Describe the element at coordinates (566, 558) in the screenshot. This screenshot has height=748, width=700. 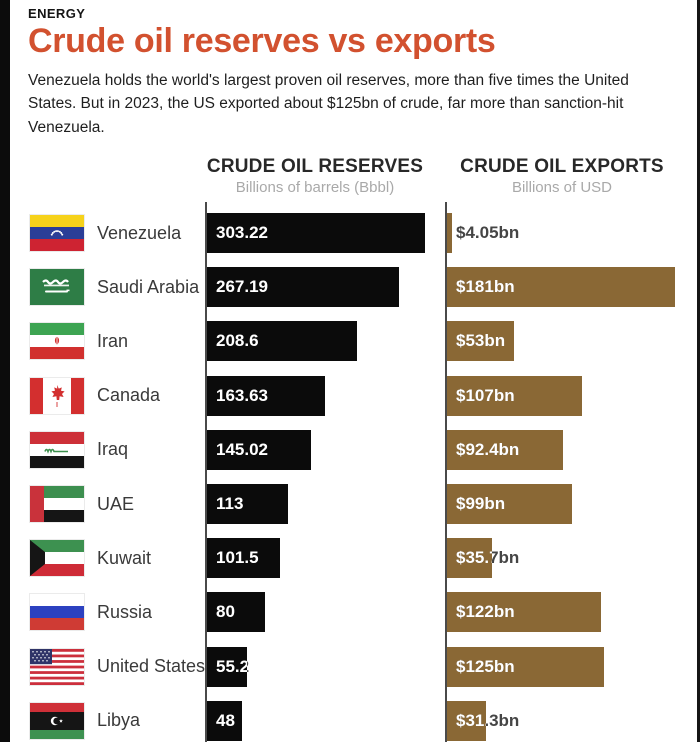
I see `exports-bar-cell: $35.7bn$35.7bn` at that location.